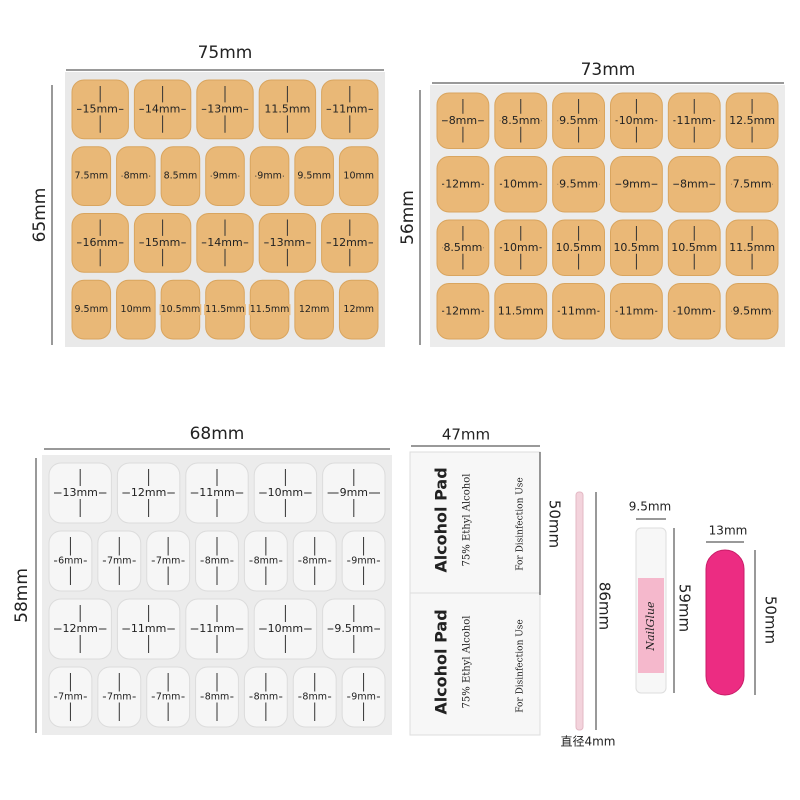  What do you see at coordinates (22, 595) in the screenshot?
I see `dimension-label: 58mm` at bounding box center [22, 595].